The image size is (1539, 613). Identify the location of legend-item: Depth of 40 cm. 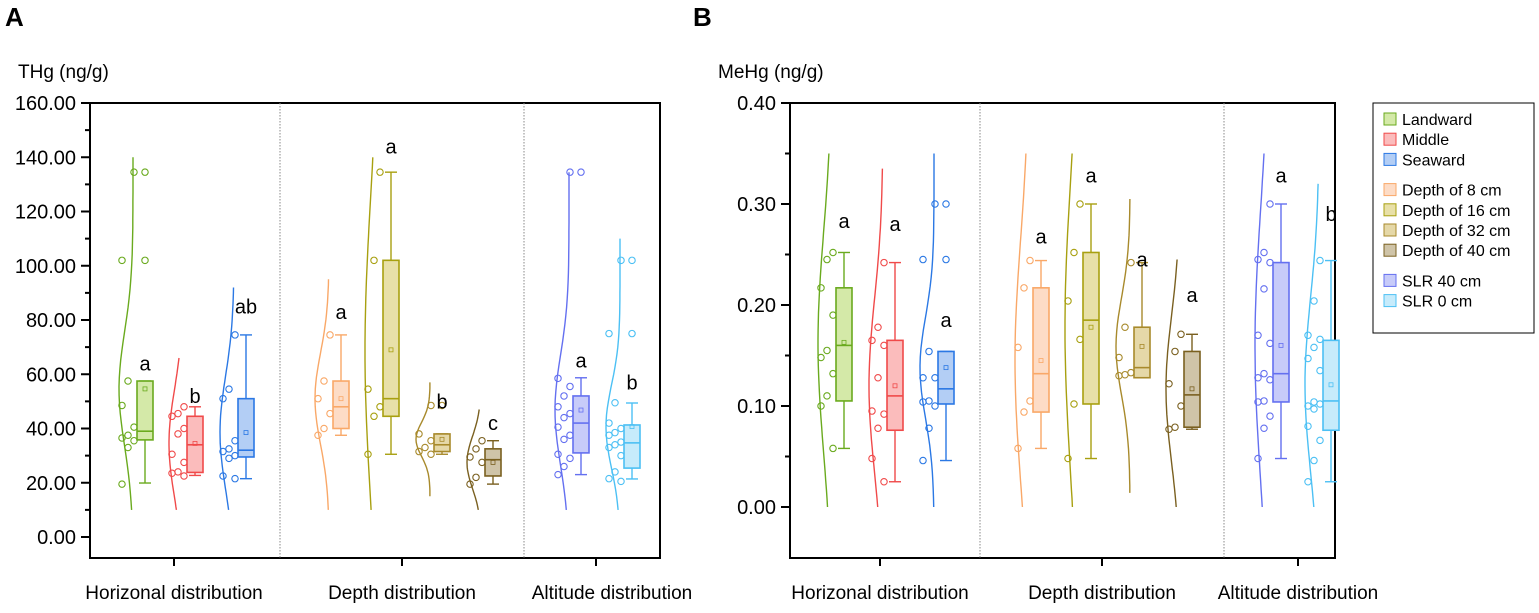
(1447, 251).